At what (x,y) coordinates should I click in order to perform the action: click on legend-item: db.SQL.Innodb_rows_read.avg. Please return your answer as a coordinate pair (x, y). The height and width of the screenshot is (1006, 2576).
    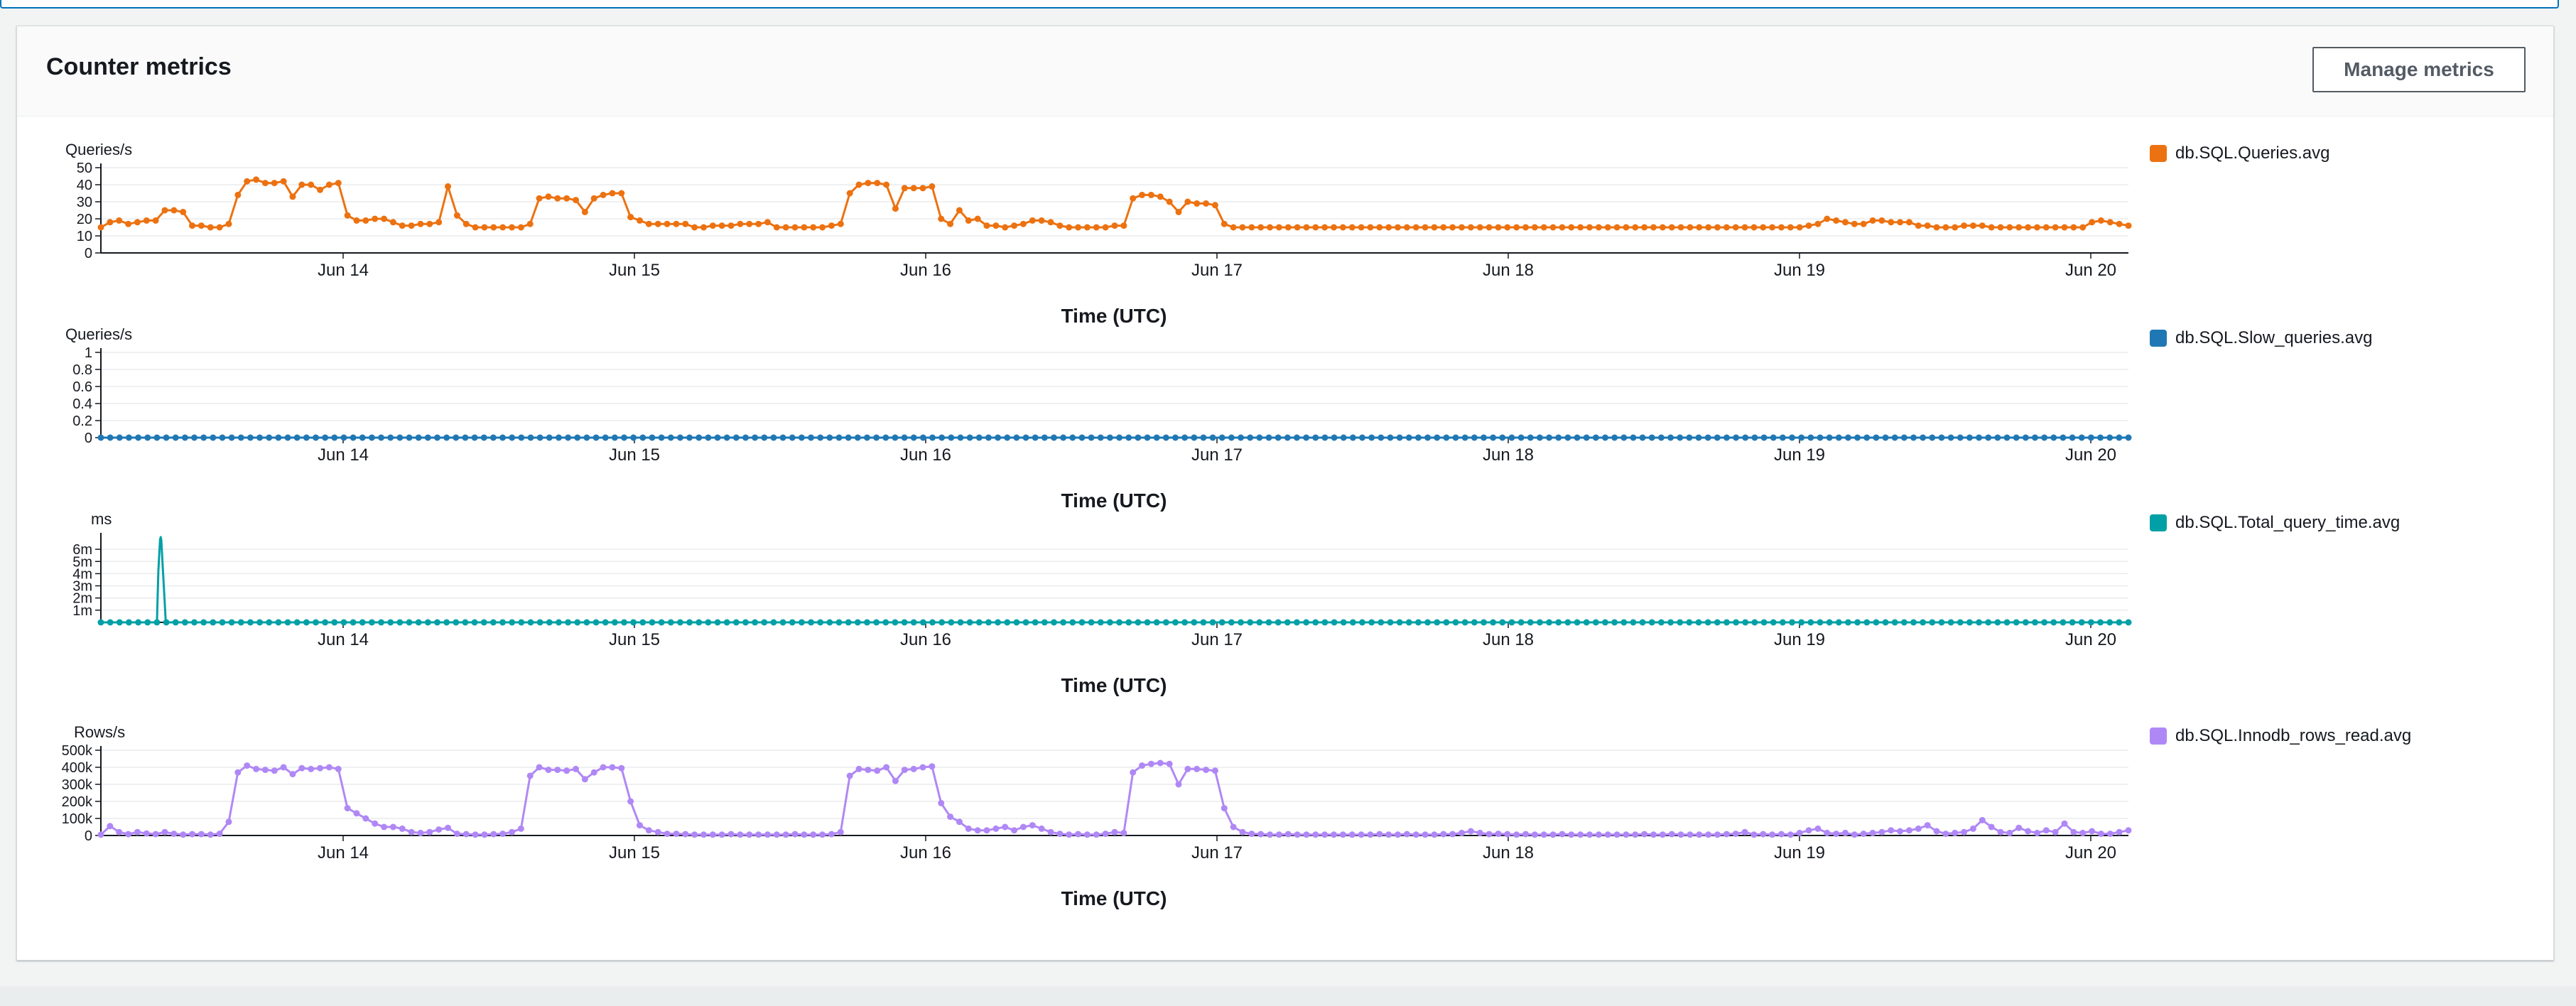
    Looking at the image, I should click on (2280, 736).